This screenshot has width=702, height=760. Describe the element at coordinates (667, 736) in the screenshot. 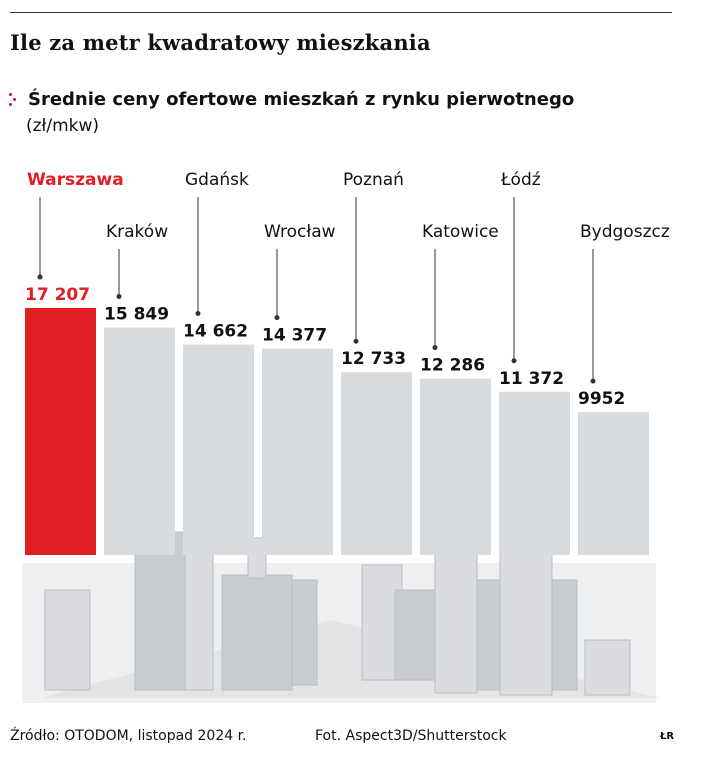

I see `publisher-logo: ŁR` at that location.